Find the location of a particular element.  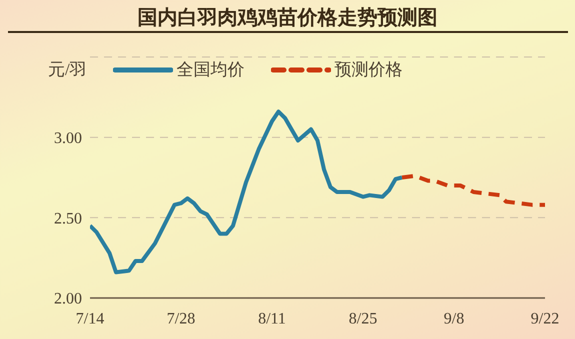

line-series is located at coordinates (472, 190).